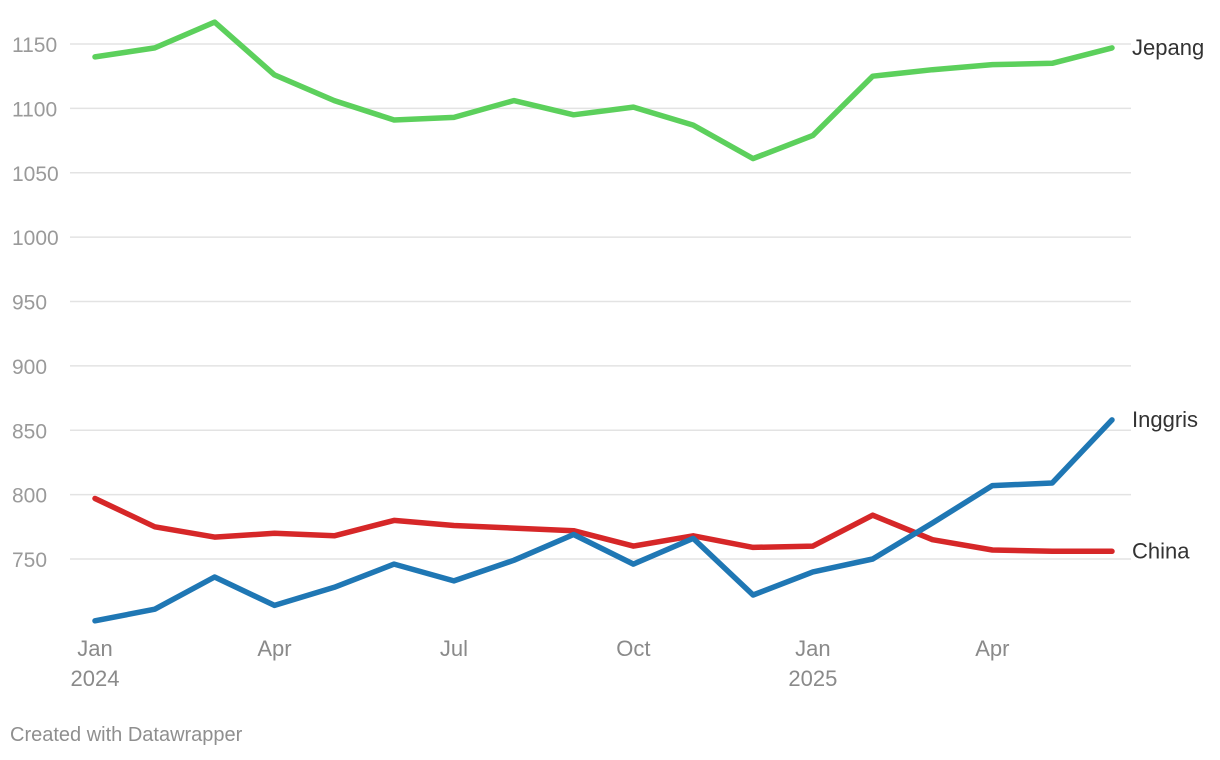 The image size is (1220, 760). Describe the element at coordinates (126, 735) in the screenshot. I see `credit-text: Created with Datawrapper` at that location.